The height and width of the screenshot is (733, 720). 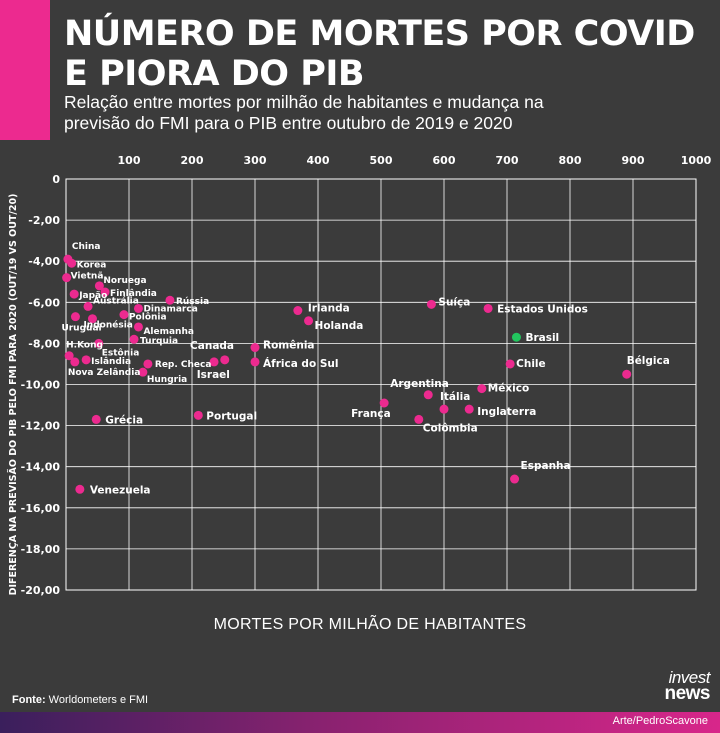 What do you see at coordinates (88, 306) in the screenshot?
I see `point-austr-lia` at bounding box center [88, 306].